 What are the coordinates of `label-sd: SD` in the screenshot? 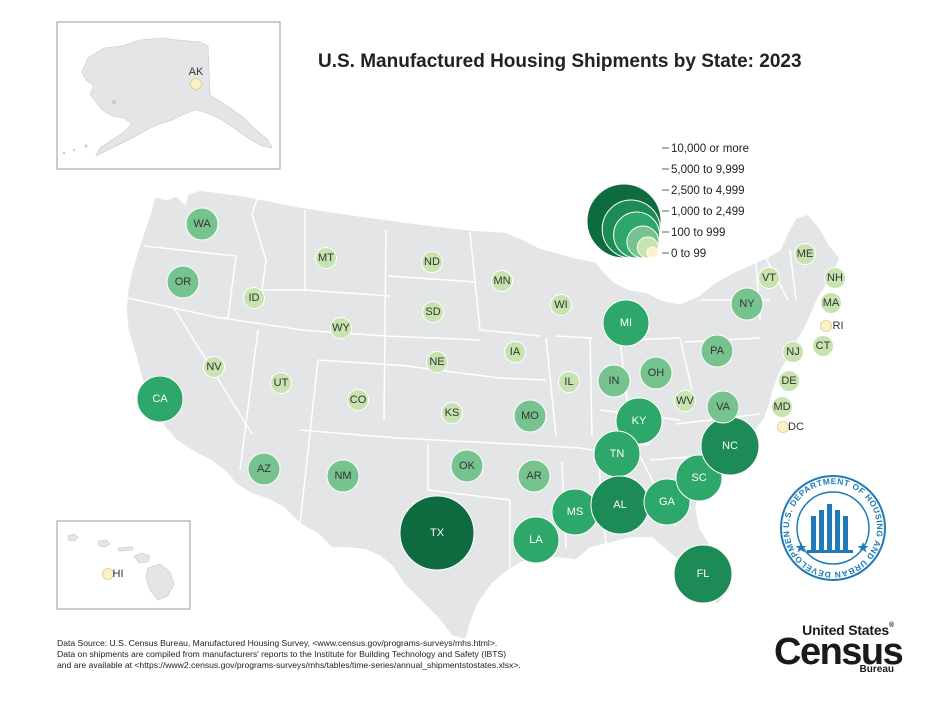 It's located at (432, 312).